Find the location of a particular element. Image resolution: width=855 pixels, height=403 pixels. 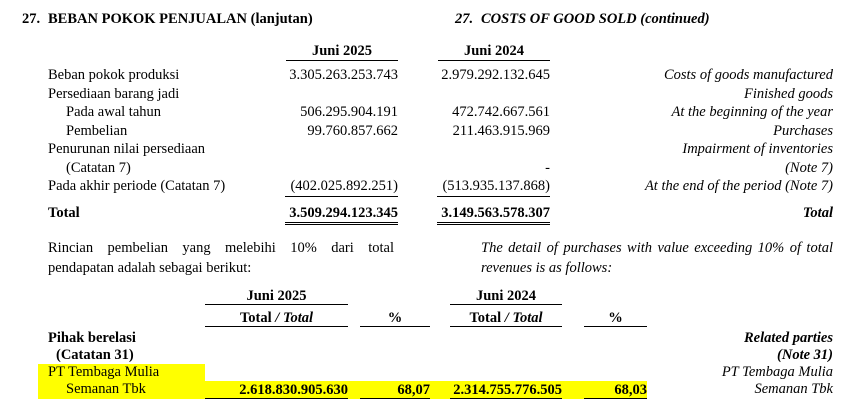

t1-row-label-en: Finished goods is located at coordinates (788, 93).